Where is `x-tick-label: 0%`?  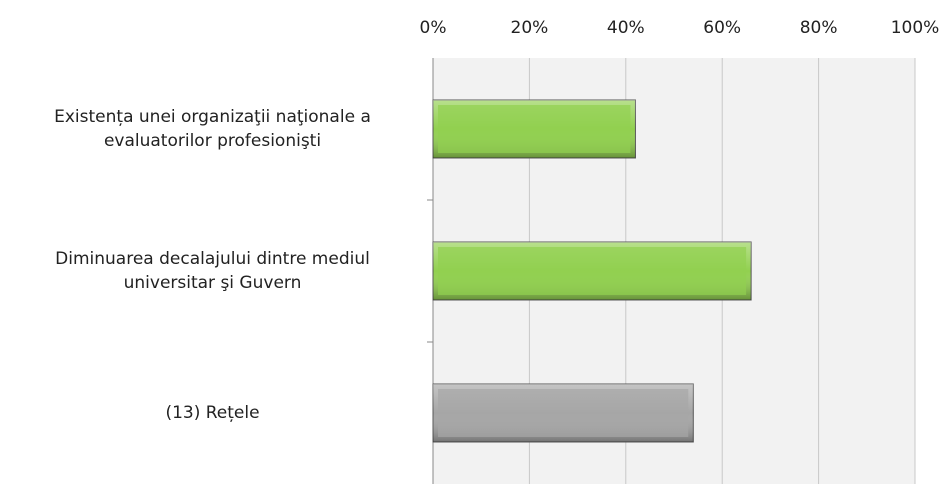
x-tick-label: 0% is located at coordinates (433, 28).